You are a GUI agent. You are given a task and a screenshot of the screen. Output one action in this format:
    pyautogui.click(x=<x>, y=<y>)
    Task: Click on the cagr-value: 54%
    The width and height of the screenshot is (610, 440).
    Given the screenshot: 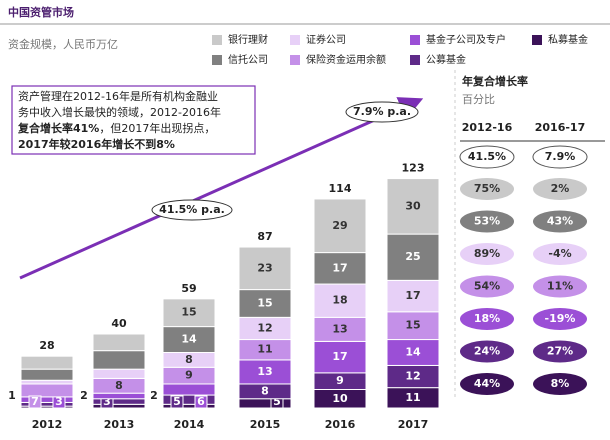 What is the action you would take?
    pyautogui.click(x=487, y=286)
    